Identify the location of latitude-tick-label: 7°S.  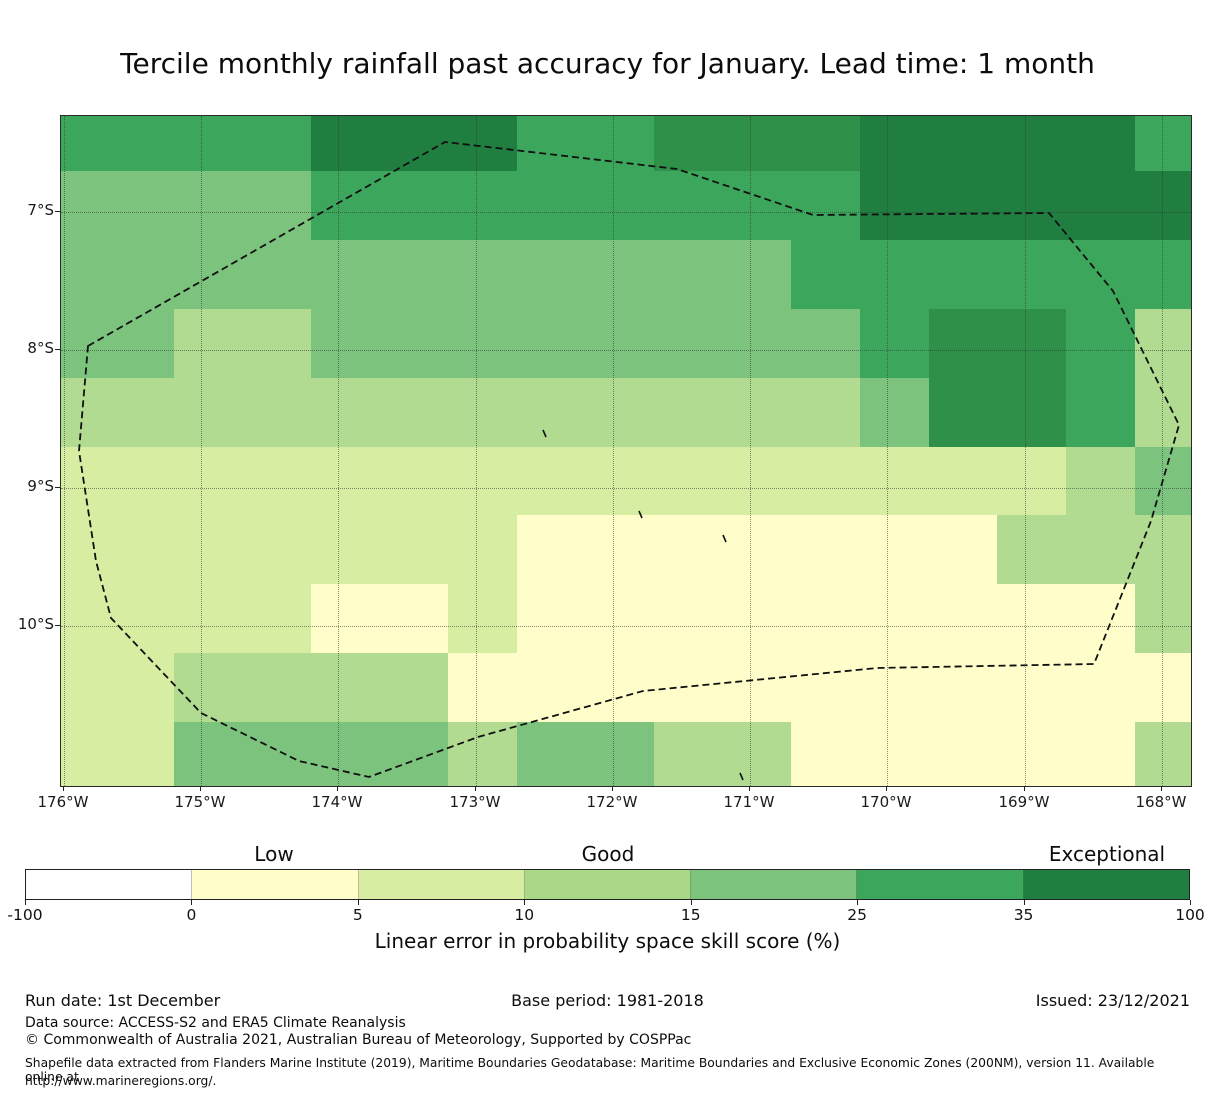
(40, 210).